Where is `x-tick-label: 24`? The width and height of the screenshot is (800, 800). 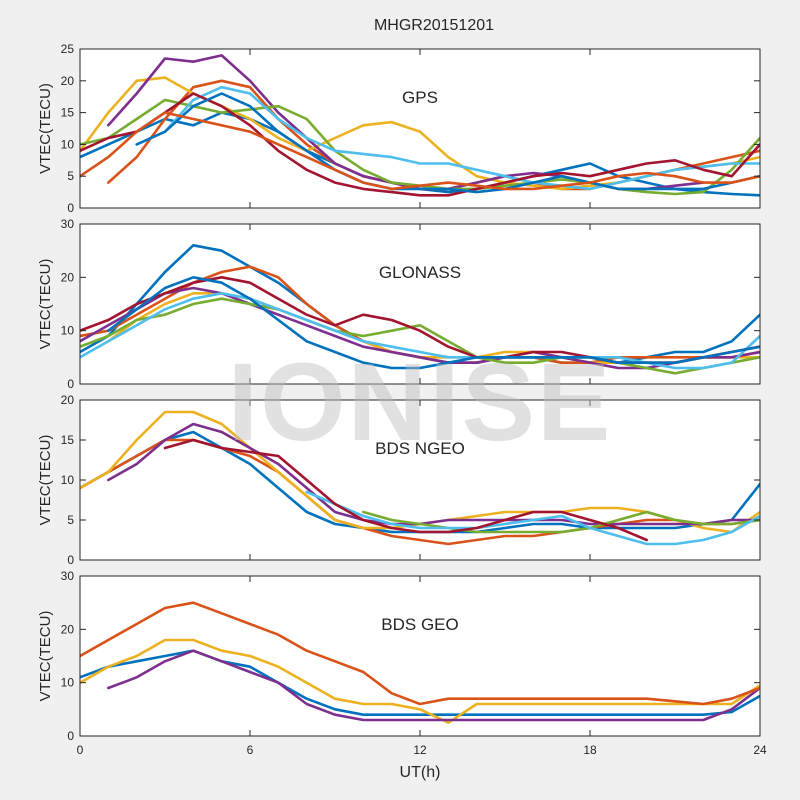
x-tick-label: 24 is located at coordinates (760, 750).